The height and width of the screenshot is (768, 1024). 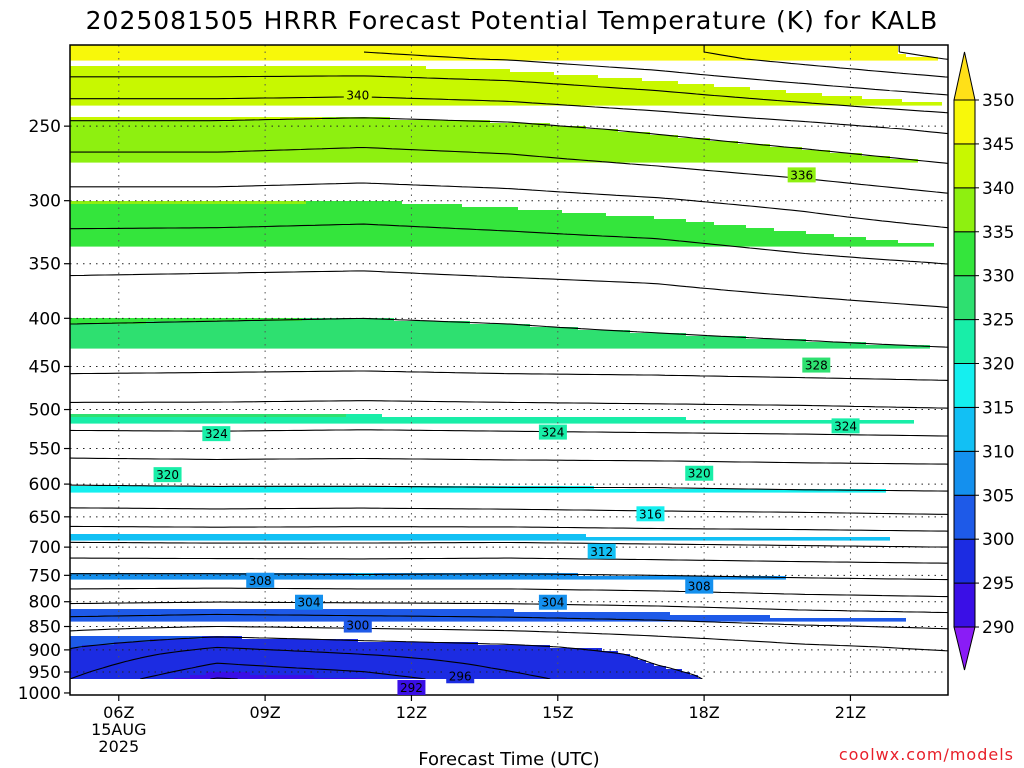 What do you see at coordinates (45, 319) in the screenshot?
I see `y-tick-label: 400` at bounding box center [45, 319].